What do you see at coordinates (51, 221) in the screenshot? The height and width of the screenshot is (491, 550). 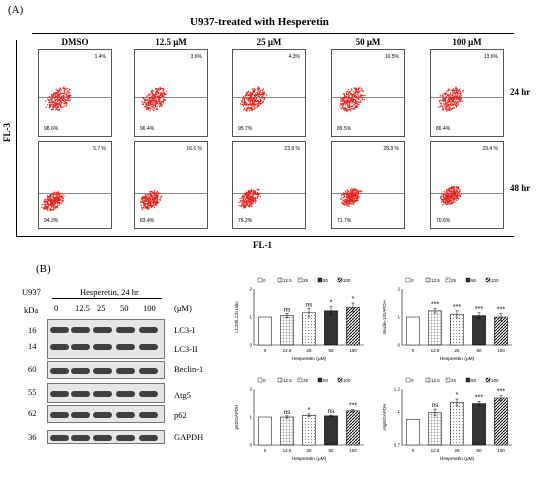 I see `lower-quadrant-percent: 94.3%` at bounding box center [51, 221].